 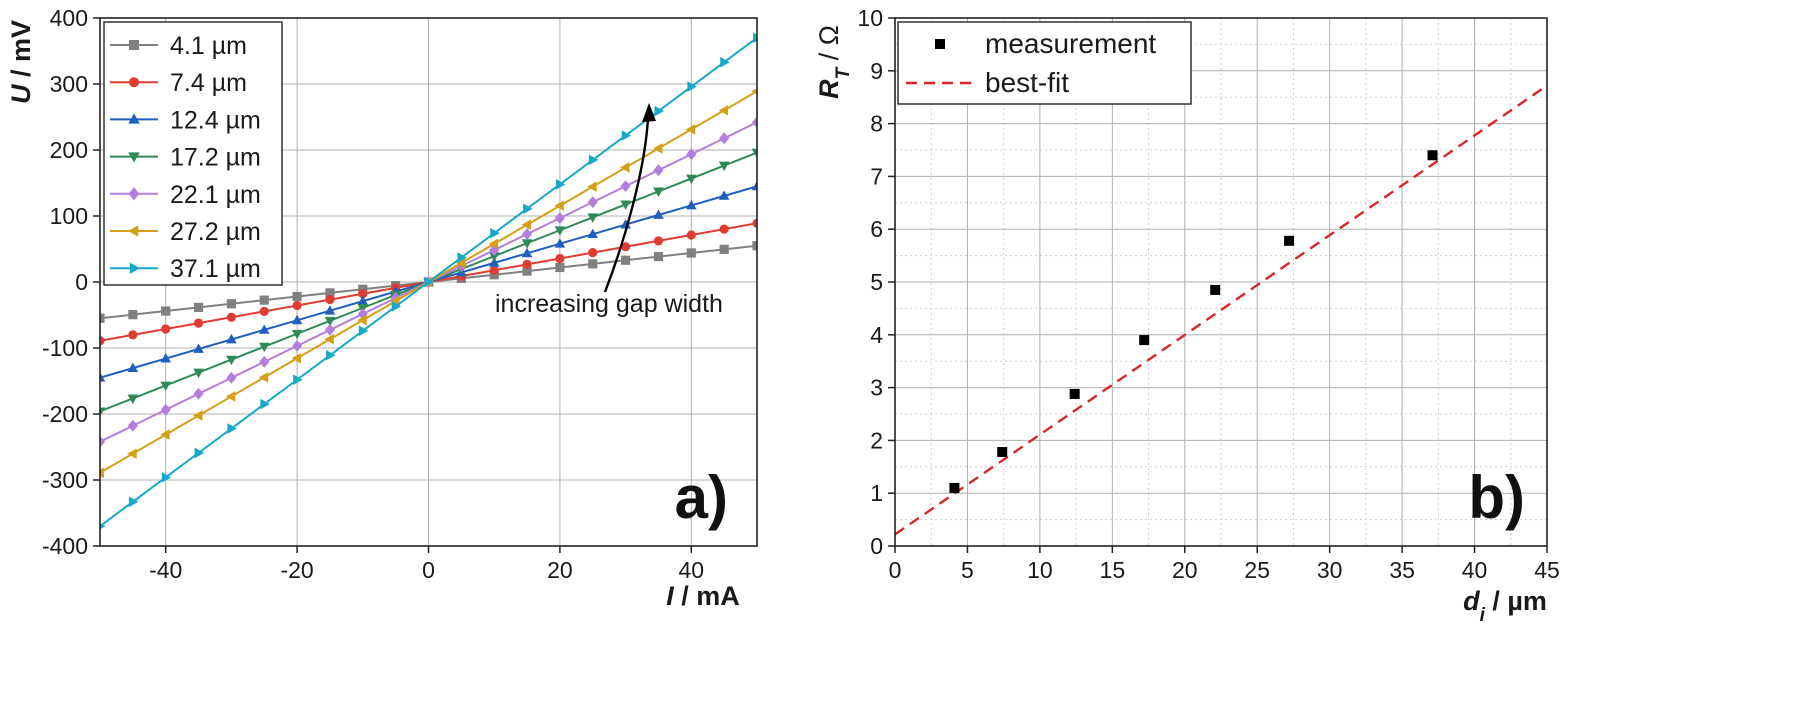 What do you see at coordinates (1505, 606) in the screenshot?
I see `x-axis-label: di / µm` at bounding box center [1505, 606].